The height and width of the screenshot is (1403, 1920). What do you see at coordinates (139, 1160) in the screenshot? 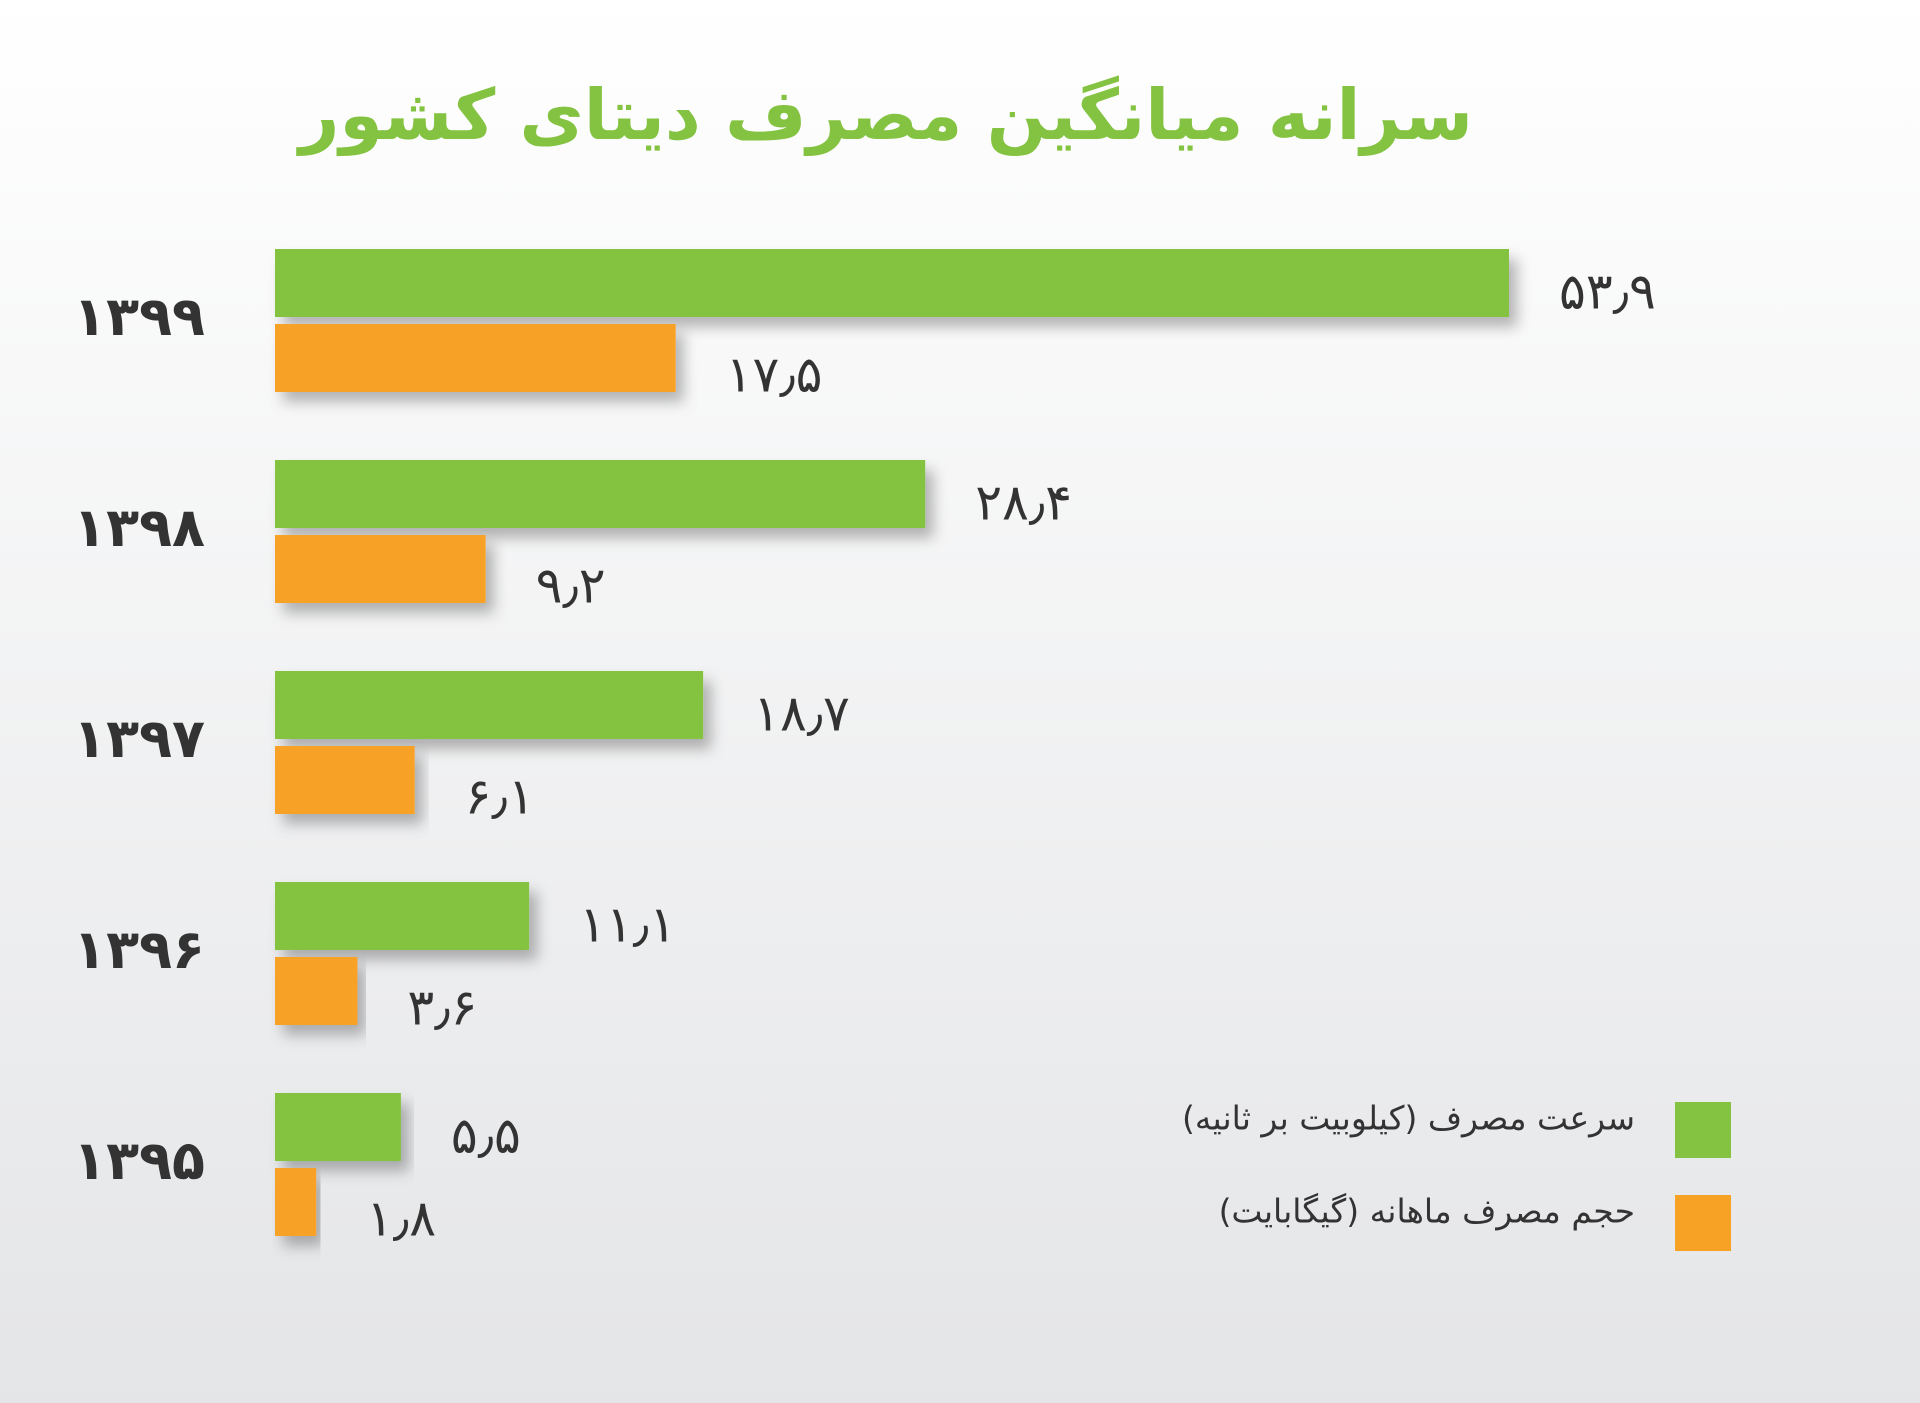
I see `y-tick-label: ۱۳۹۵` at bounding box center [139, 1160].